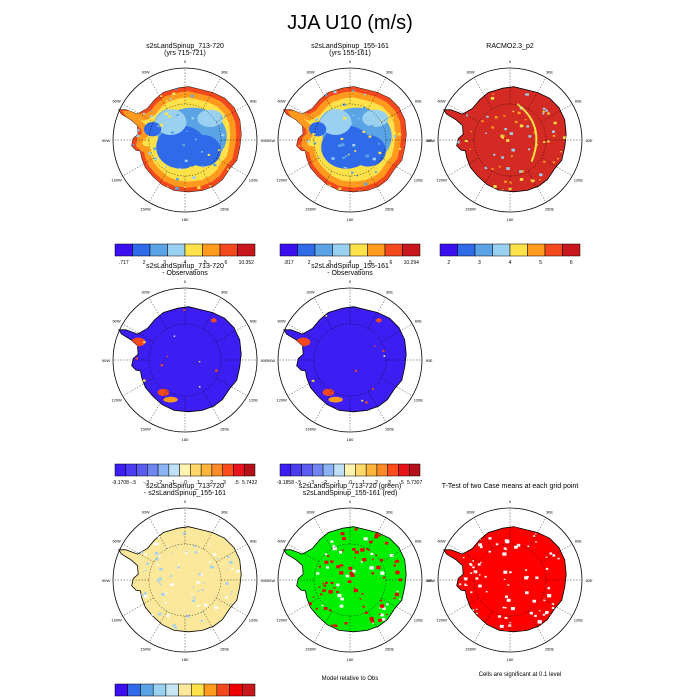 The image size is (700, 700). What do you see at coordinates (415, 483) in the screenshot?
I see `colorbar-tick-label: 5.7307` at bounding box center [415, 483].